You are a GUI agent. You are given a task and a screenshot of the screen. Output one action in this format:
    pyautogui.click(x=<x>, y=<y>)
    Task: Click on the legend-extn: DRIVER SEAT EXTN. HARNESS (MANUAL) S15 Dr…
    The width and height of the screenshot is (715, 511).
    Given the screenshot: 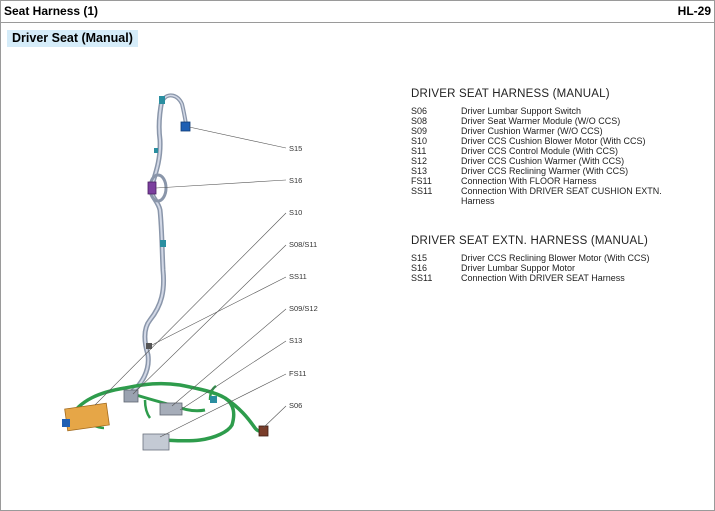 What is the action you would take?
    pyautogui.click(x=553, y=259)
    